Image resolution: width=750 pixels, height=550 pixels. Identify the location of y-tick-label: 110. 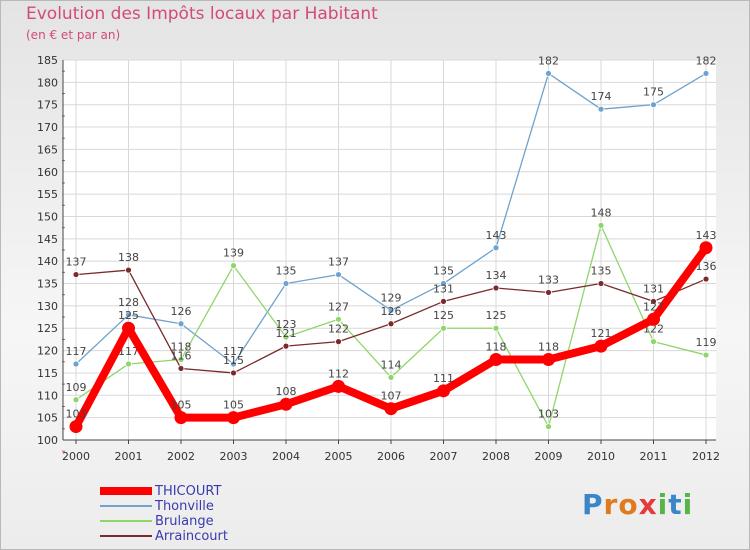
(47, 395).